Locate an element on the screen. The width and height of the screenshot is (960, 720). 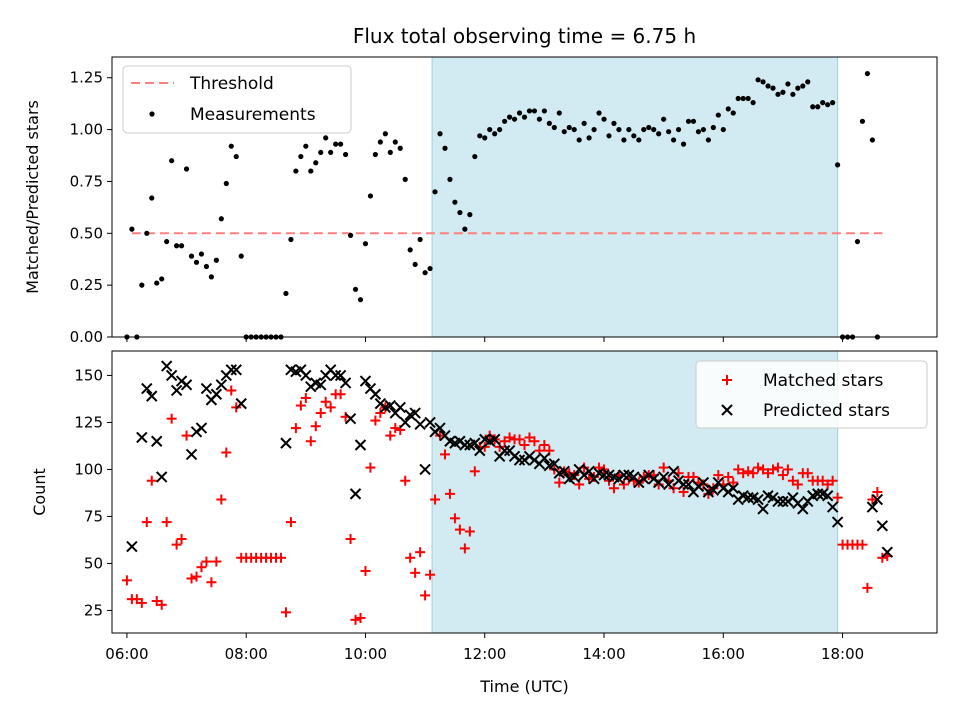
top-y-axis: 0.00 0.25 0.50 0.75 1.00 1.25 is located at coordinates (91, 207).